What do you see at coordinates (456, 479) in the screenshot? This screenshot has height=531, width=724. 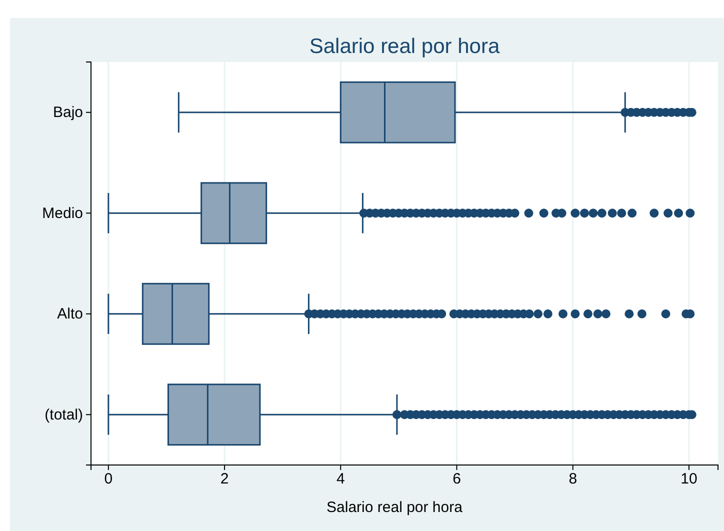 I see `x-tick-label: 6` at bounding box center [456, 479].